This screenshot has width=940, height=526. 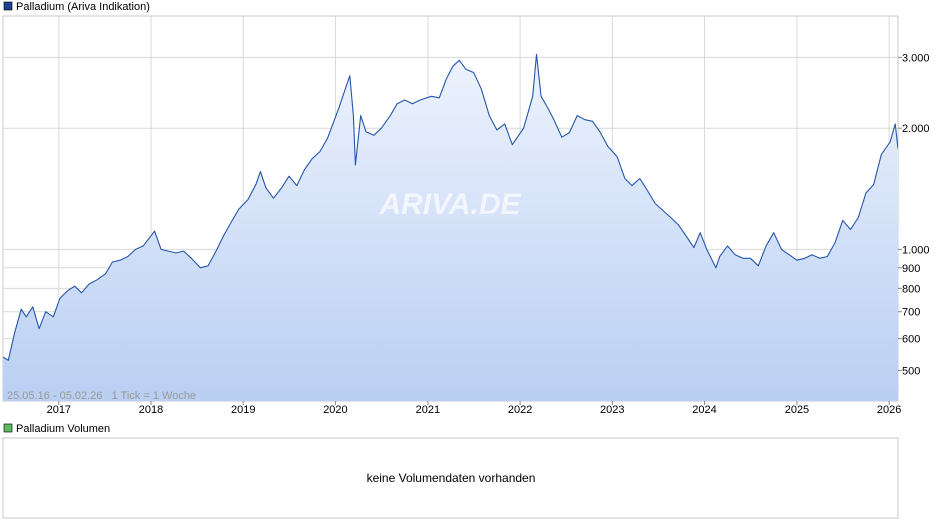 I want to click on volume-legend-label: Palladium Volumen, so click(x=63, y=429).